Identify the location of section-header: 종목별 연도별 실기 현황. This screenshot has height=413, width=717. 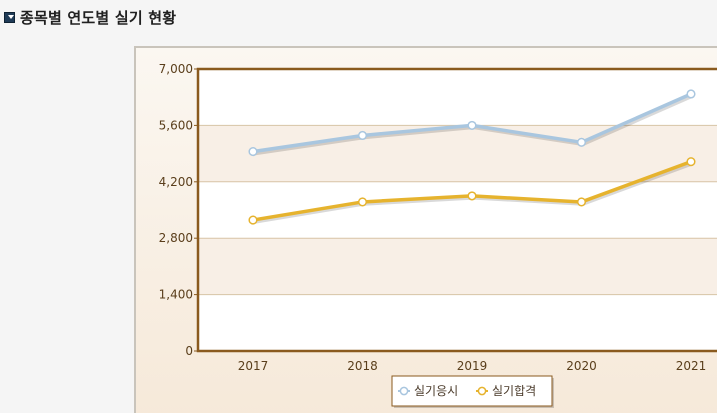
(90, 17).